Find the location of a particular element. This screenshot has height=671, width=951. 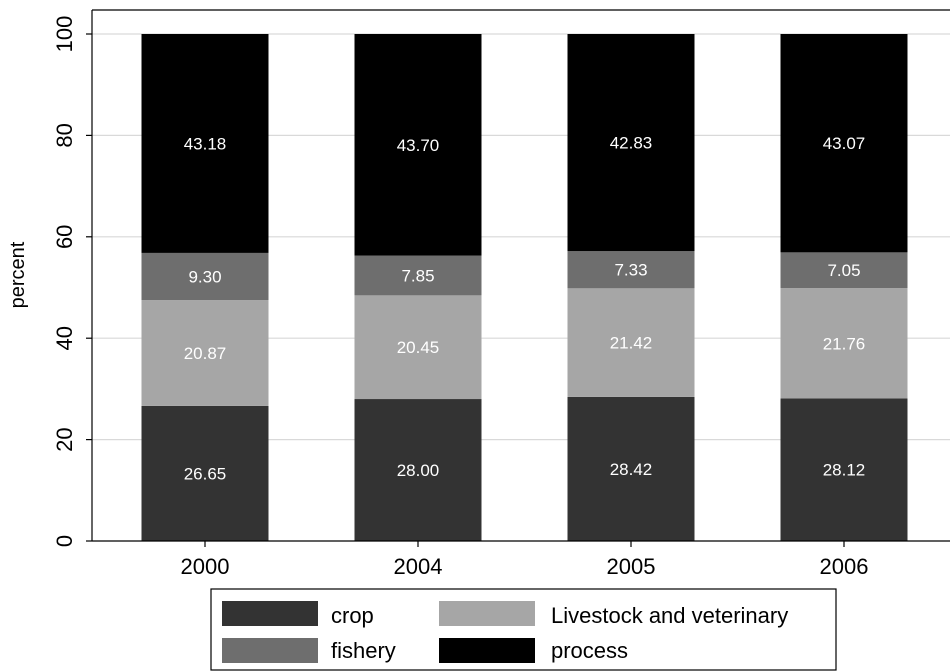

data-label: 28.00 is located at coordinates (418, 470).